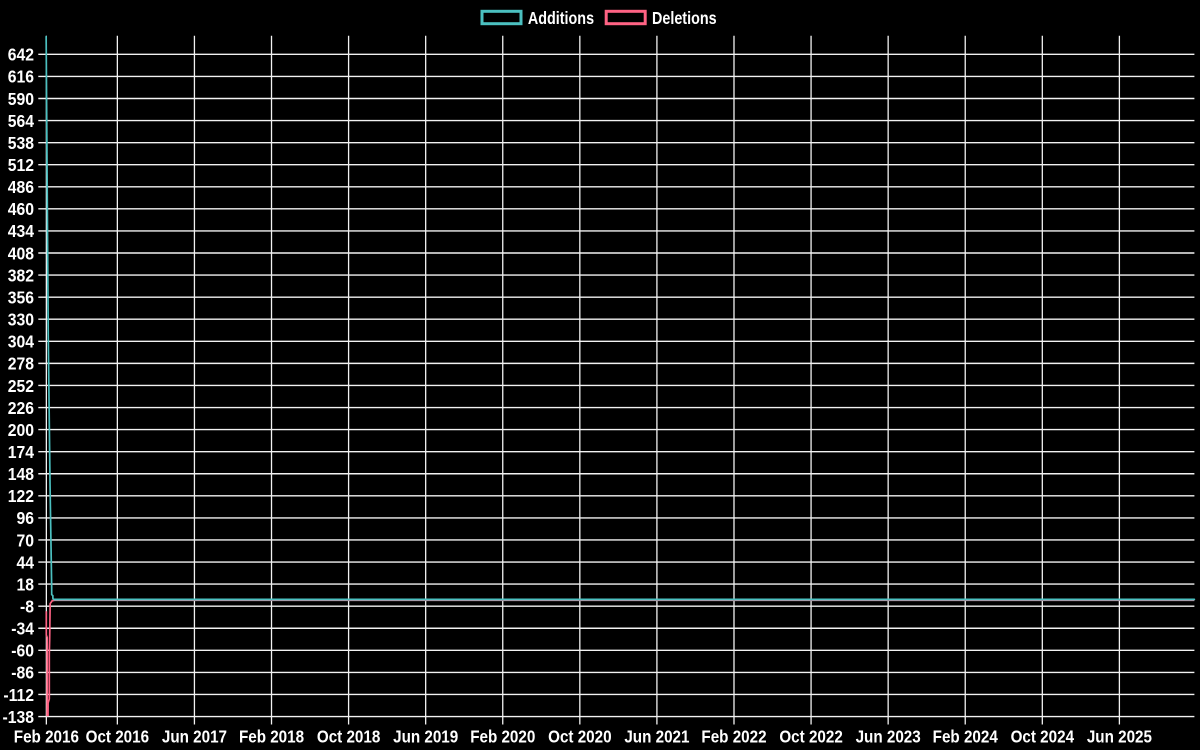  I want to click on svg-text: 200, so click(21, 430).